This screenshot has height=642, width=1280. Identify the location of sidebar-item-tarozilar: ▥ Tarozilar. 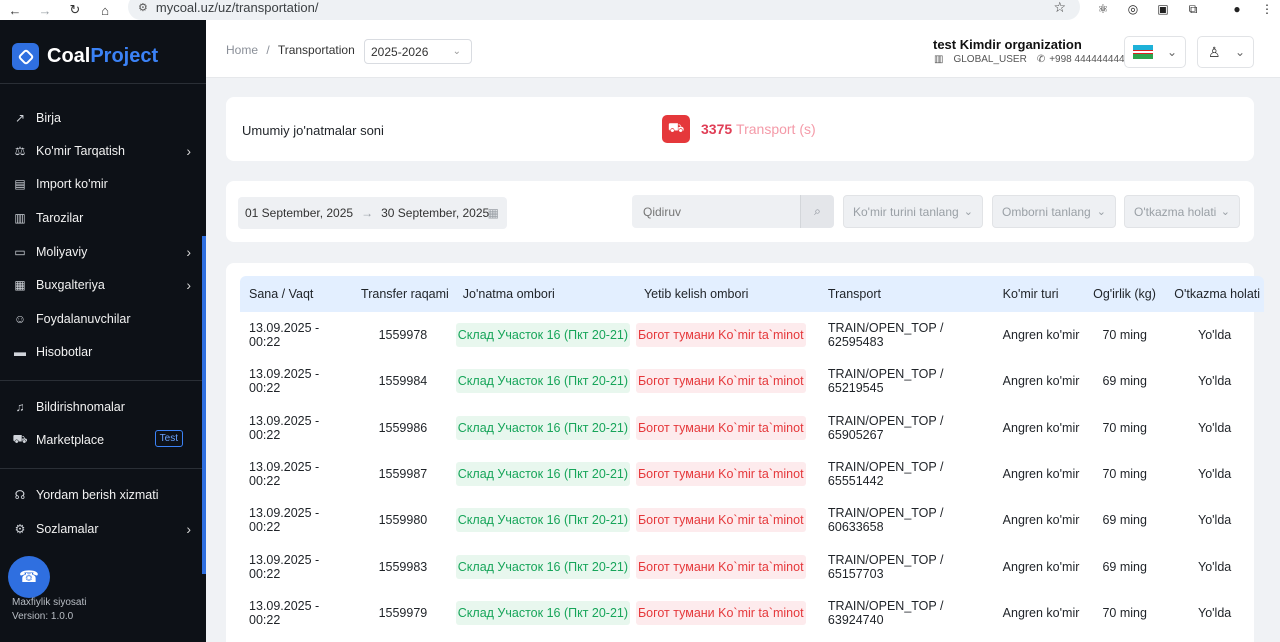
(101, 218).